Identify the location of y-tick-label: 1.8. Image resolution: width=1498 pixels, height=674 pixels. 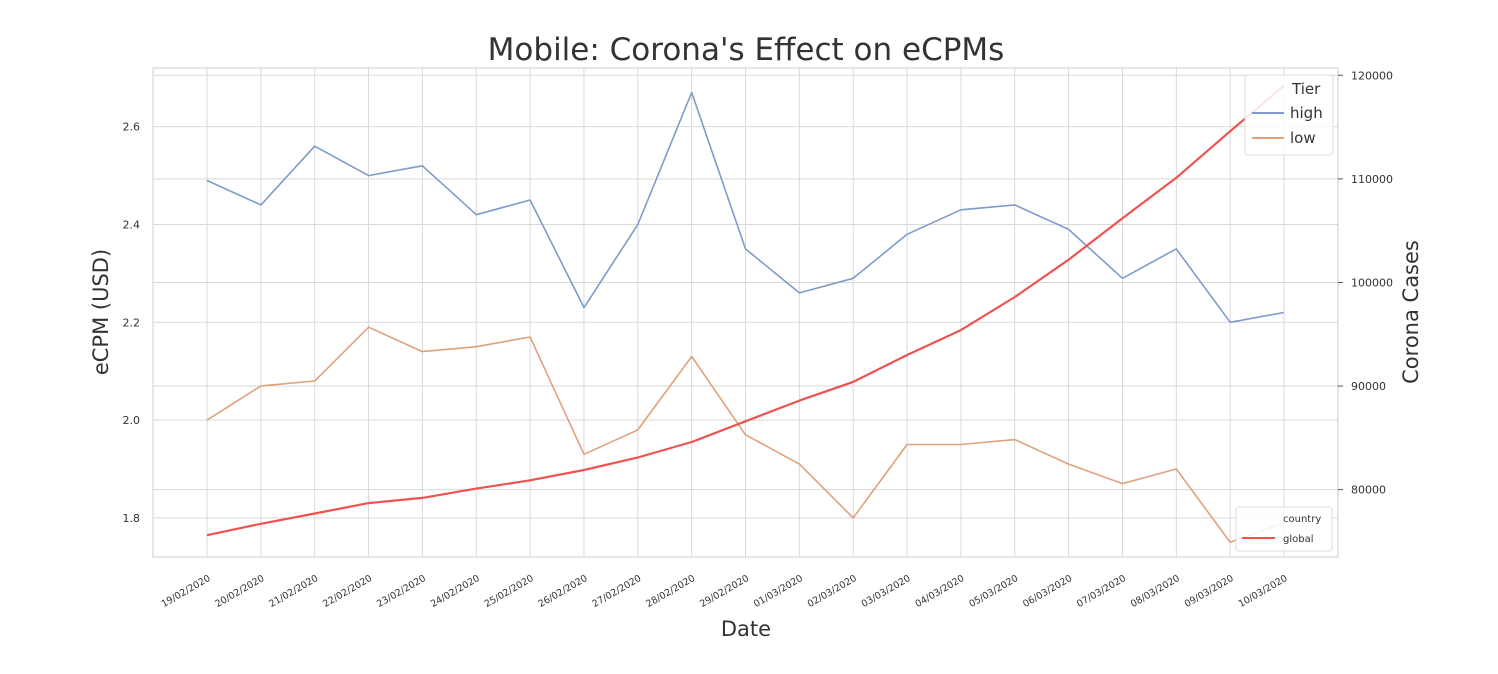
(132, 518).